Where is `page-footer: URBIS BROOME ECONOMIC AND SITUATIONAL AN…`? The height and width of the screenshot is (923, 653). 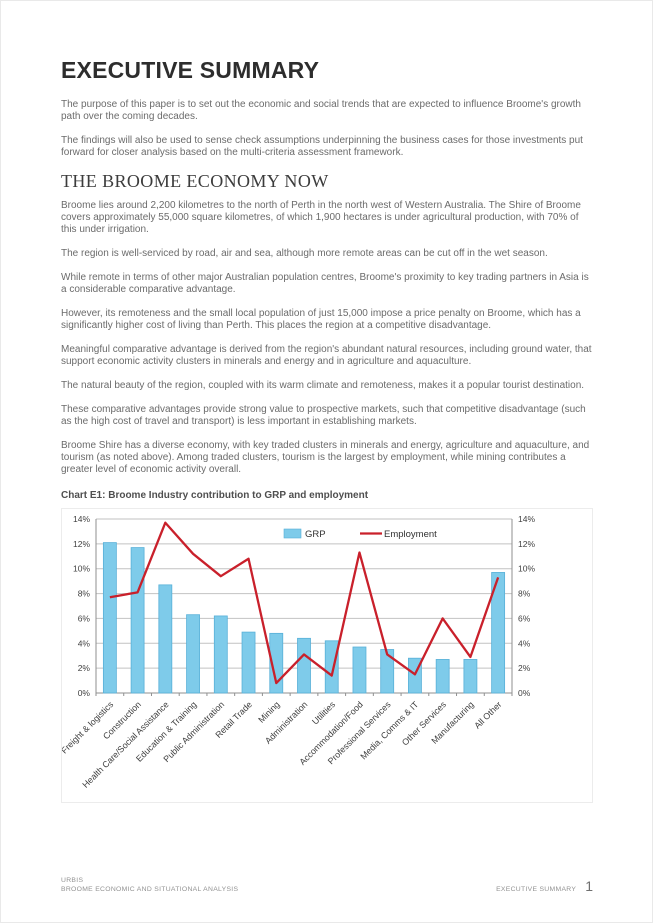
page-footer: URBIS BROOME ECONOMIC AND SITUATIONAL AN… is located at coordinates (327, 885).